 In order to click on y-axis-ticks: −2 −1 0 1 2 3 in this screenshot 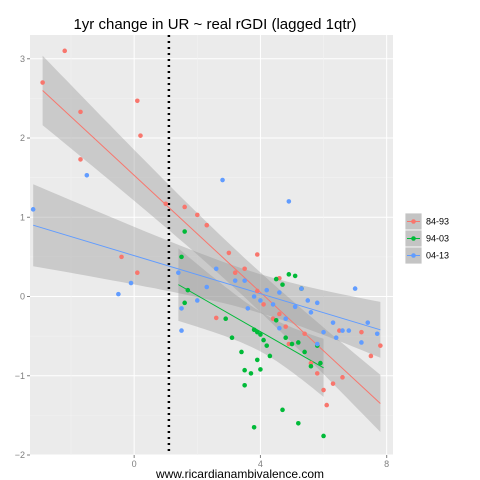, I will do `click(22, 257)`.